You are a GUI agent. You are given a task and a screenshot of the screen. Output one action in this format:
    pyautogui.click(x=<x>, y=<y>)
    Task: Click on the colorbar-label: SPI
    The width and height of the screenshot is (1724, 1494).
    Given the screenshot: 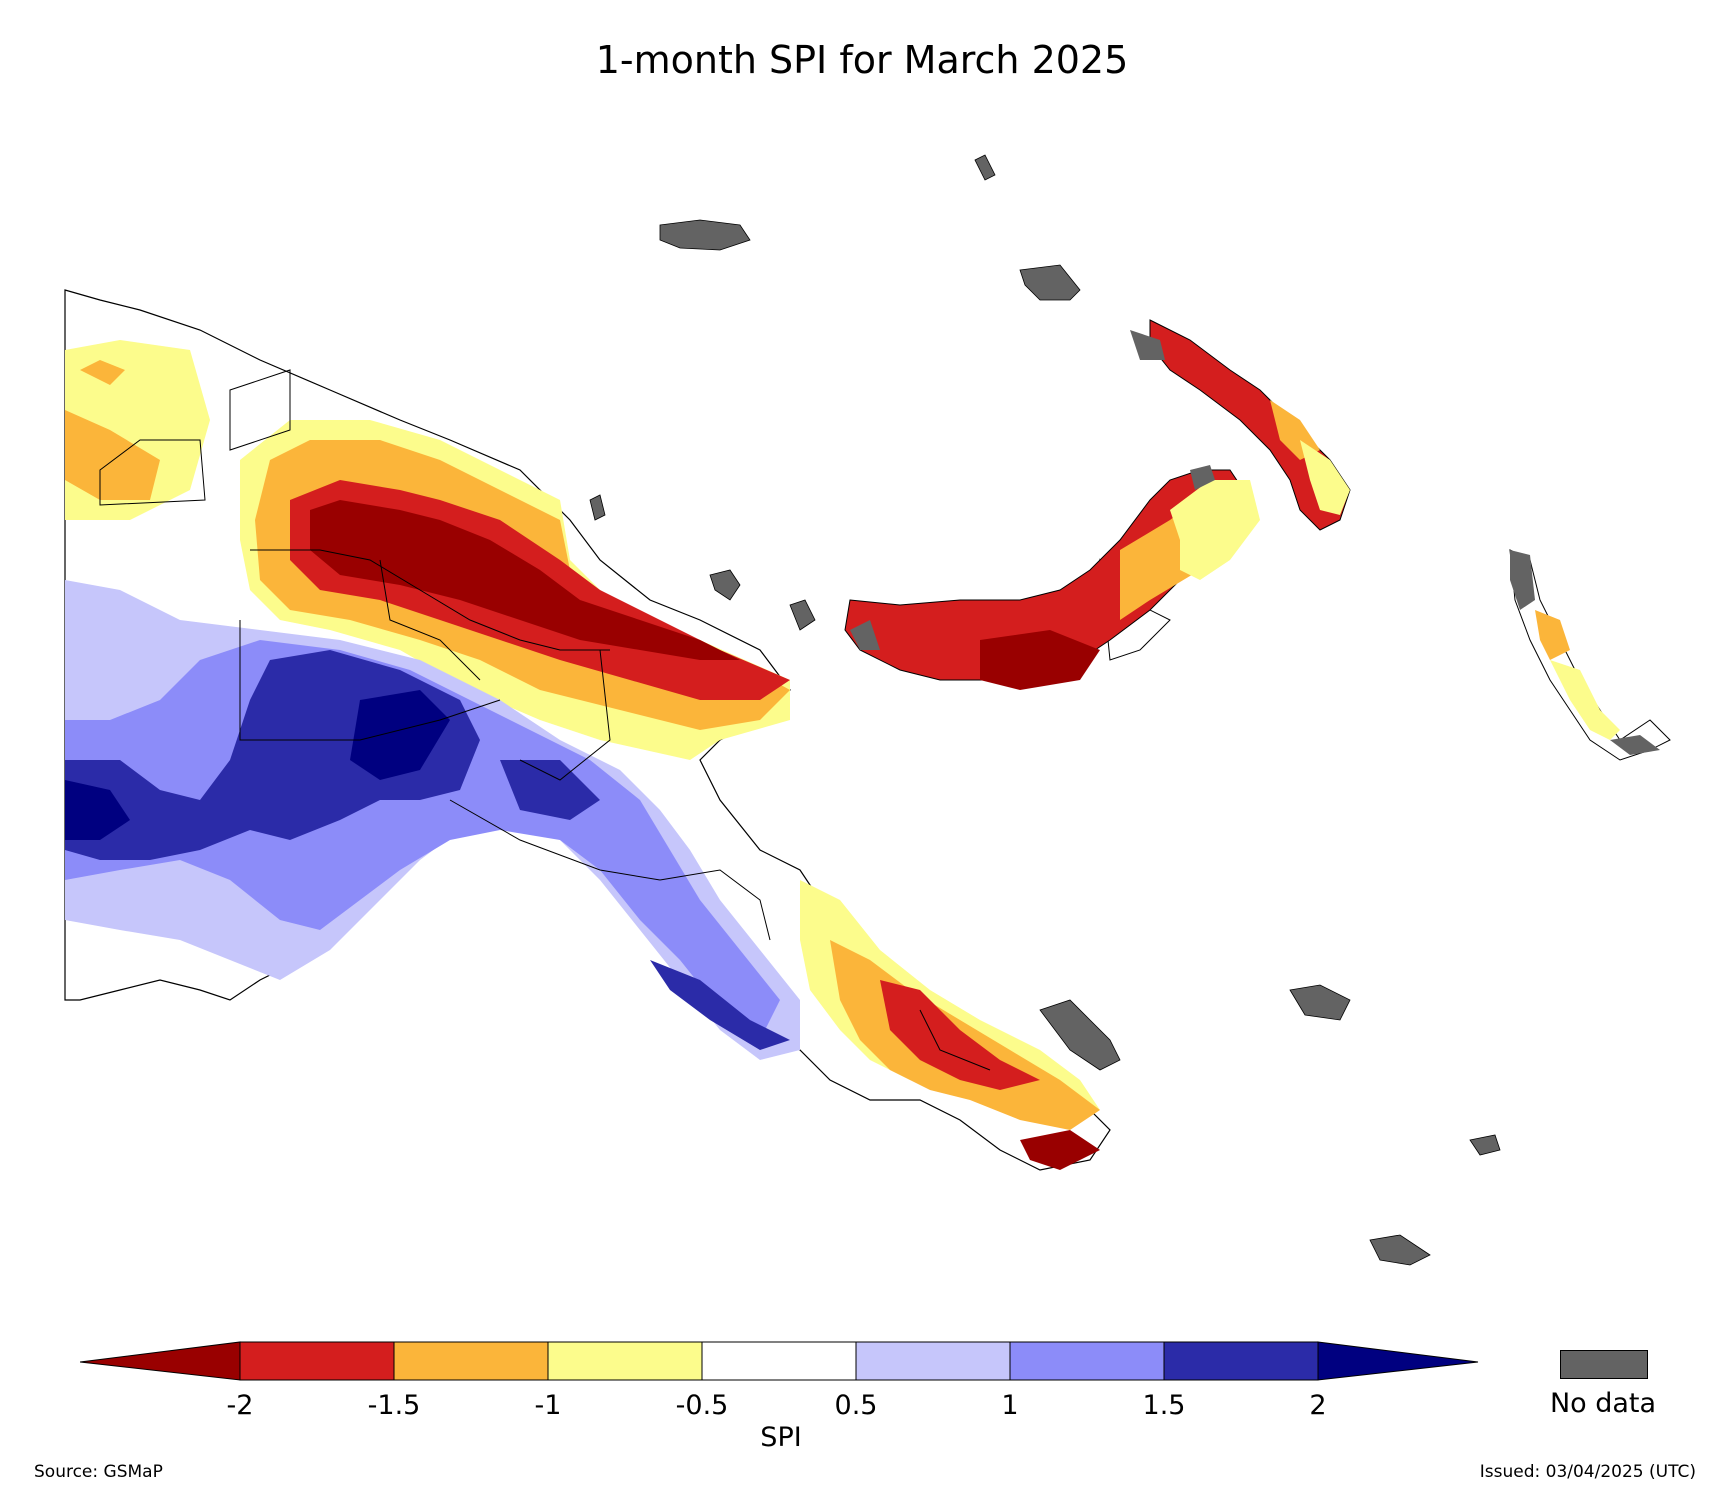 What is the action you would take?
    pyautogui.click(x=781, y=1437)
    